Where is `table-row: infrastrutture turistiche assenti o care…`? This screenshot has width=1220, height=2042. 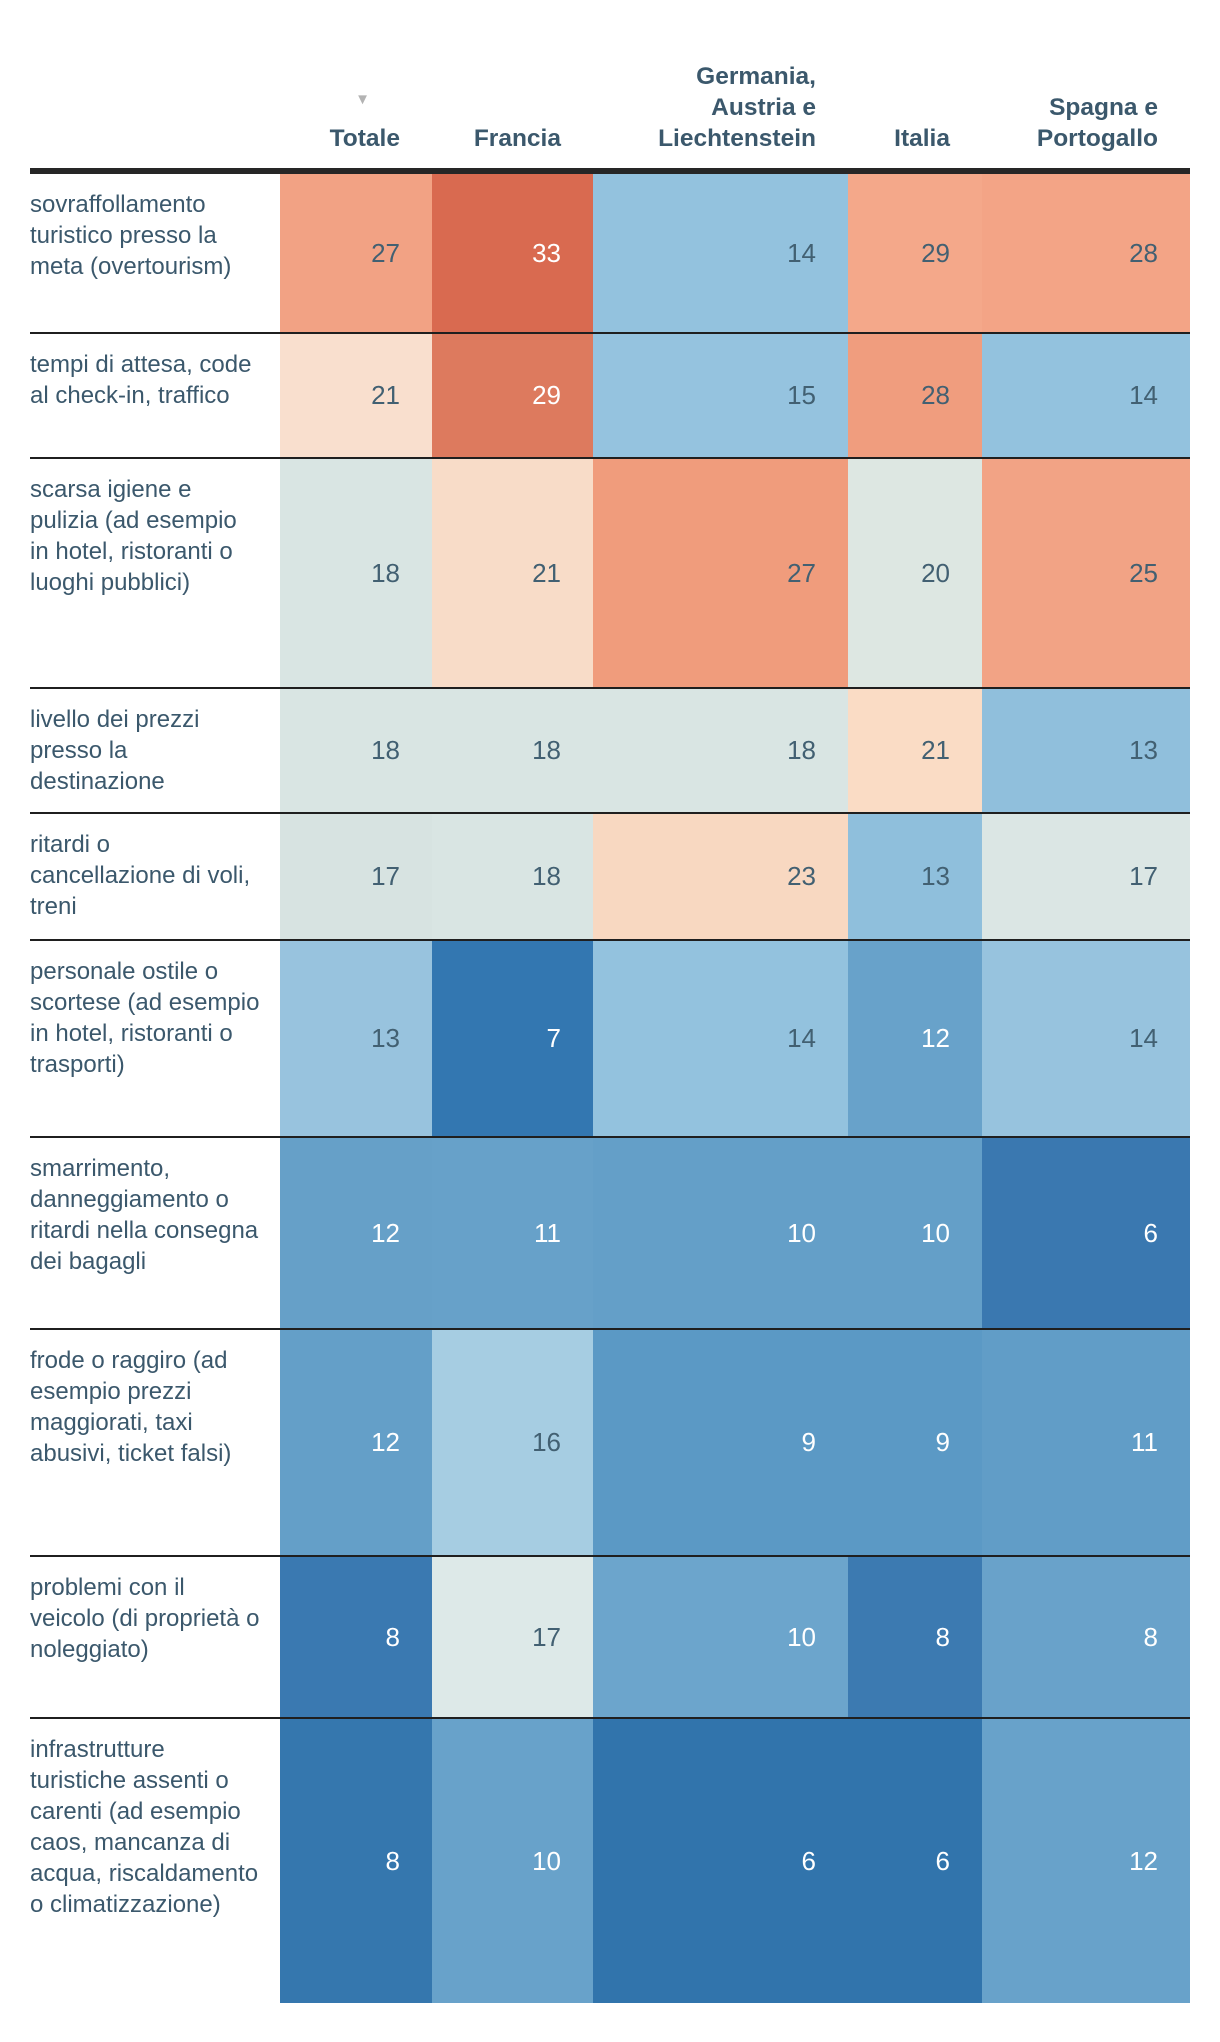
table-row: infrastrutture turistiche assenti o care… is located at coordinates (610, 1860).